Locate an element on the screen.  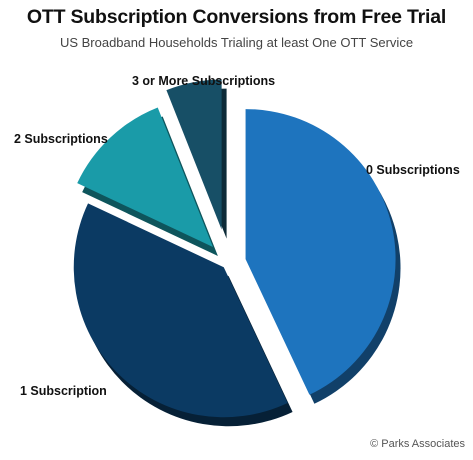
pie-slice-2-subscriptions is located at coordinates (147, 181).